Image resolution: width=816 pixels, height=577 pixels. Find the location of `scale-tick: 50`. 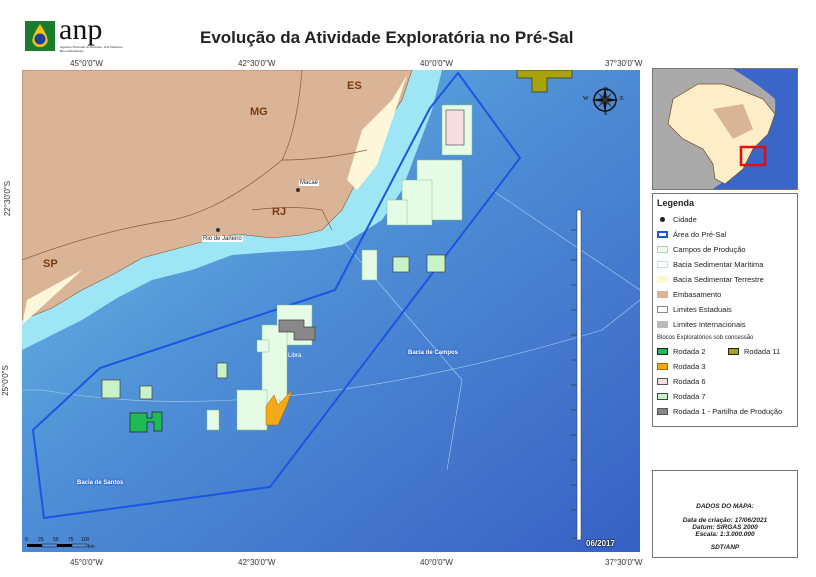

scale-tick: 50 is located at coordinates (56, 540).